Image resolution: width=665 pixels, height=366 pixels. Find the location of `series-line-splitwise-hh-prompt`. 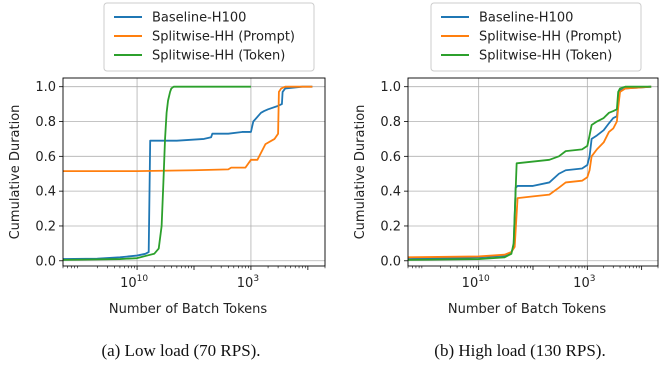

series-line-splitwise-hh-prompt is located at coordinates (188, 129).